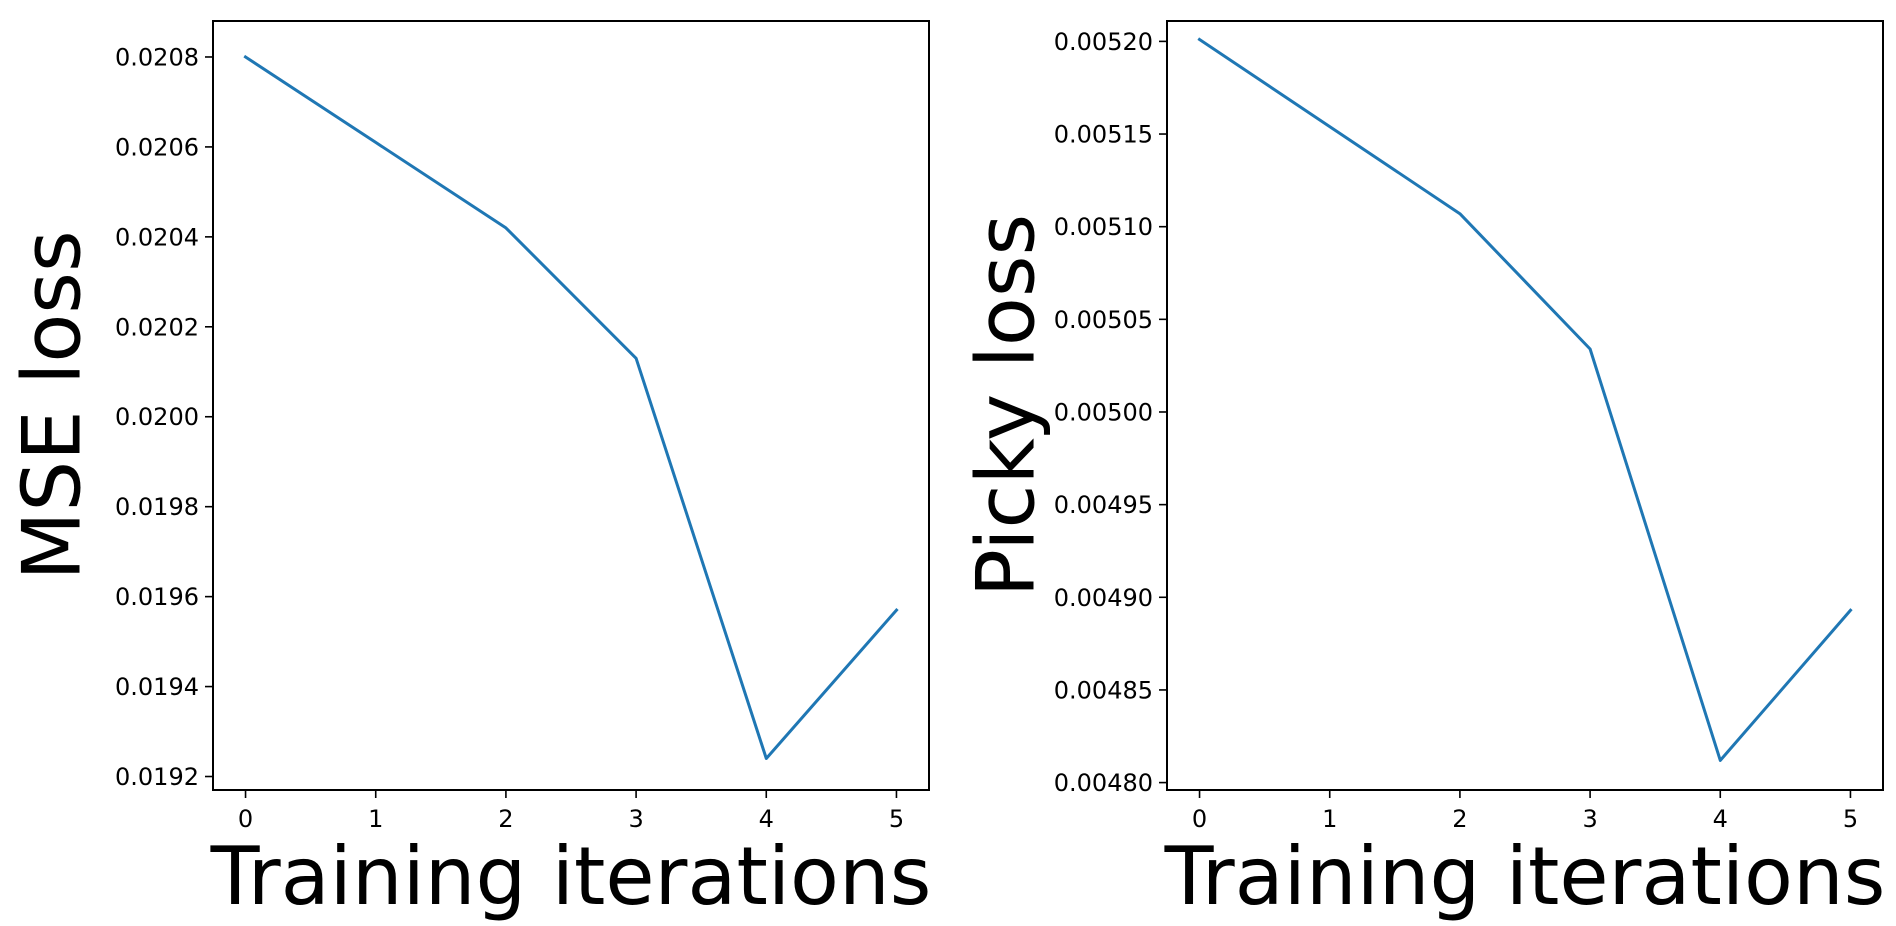 This screenshot has width=1896, height=926. I want to click on mse-loss-y-tick-label: 0.0194, so click(157, 687).